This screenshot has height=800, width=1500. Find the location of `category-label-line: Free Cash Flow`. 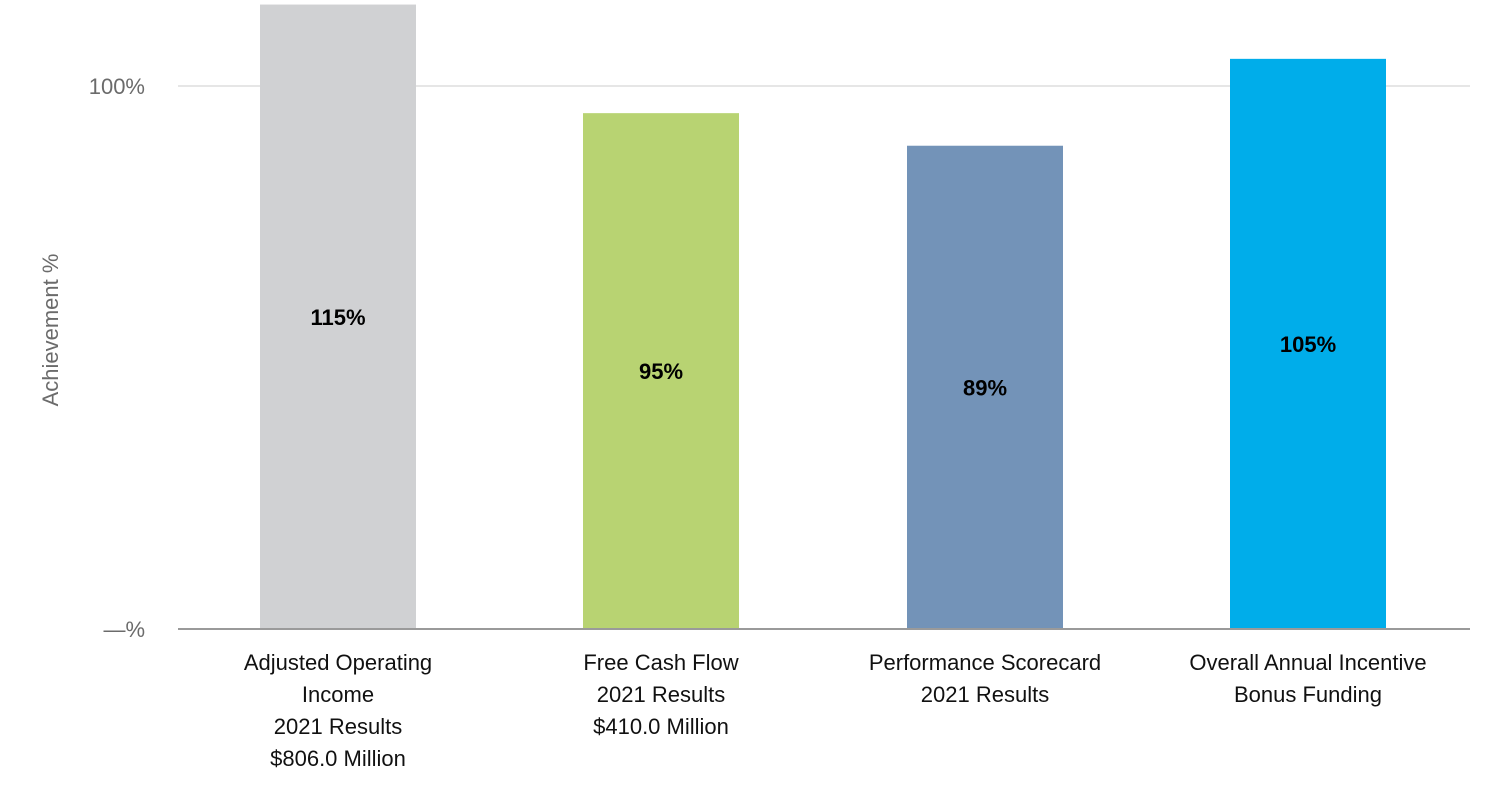

category-label-line: Free Cash Flow is located at coordinates (660, 662).